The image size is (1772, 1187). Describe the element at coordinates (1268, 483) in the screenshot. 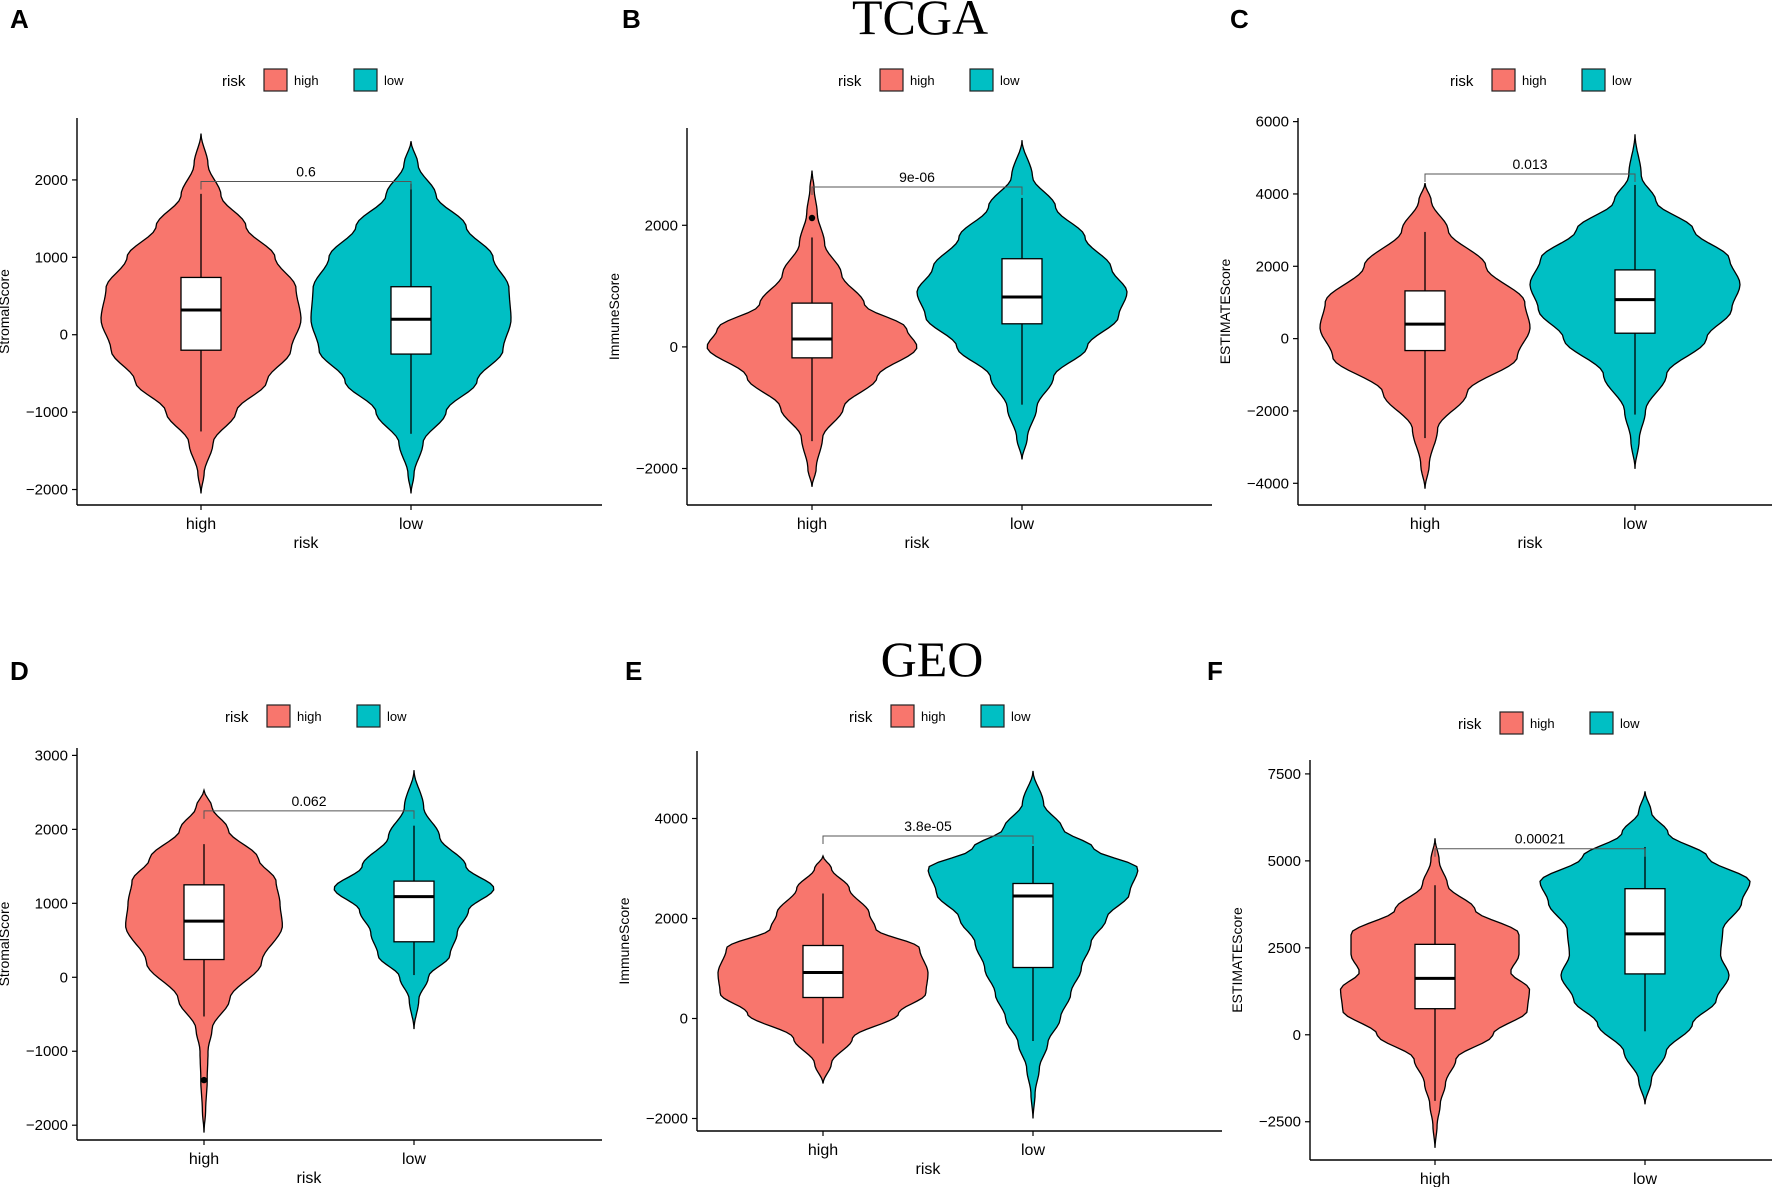

I see `y-tick-label: −4000` at that location.